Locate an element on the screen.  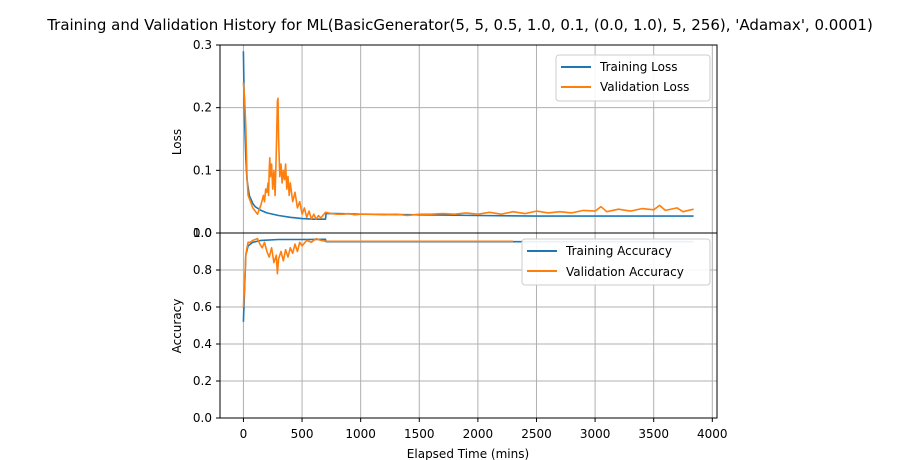
accuracy-y-axis-label: Accuracy is located at coordinates (177, 326).